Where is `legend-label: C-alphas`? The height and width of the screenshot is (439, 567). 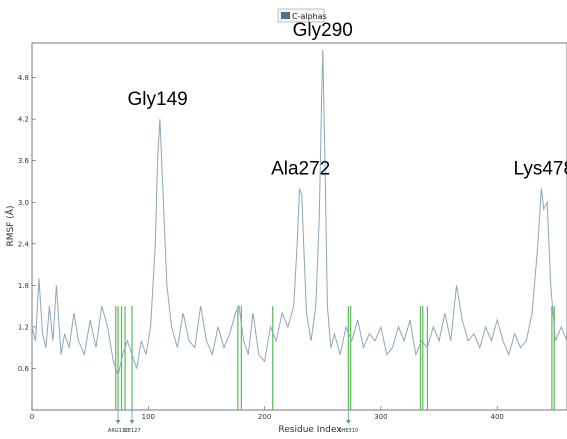
legend-label: C-alphas is located at coordinates (309, 16).